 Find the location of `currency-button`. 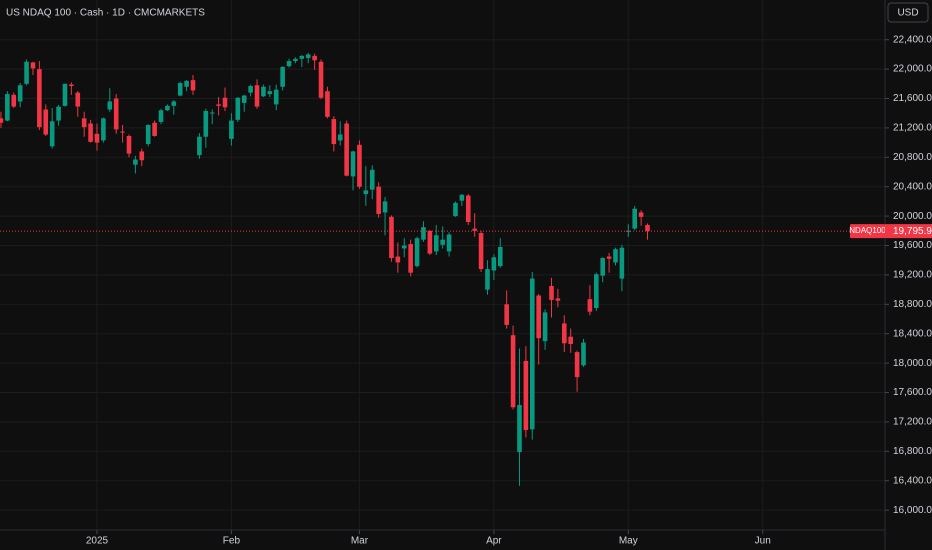

currency-button is located at coordinates (908, 12).